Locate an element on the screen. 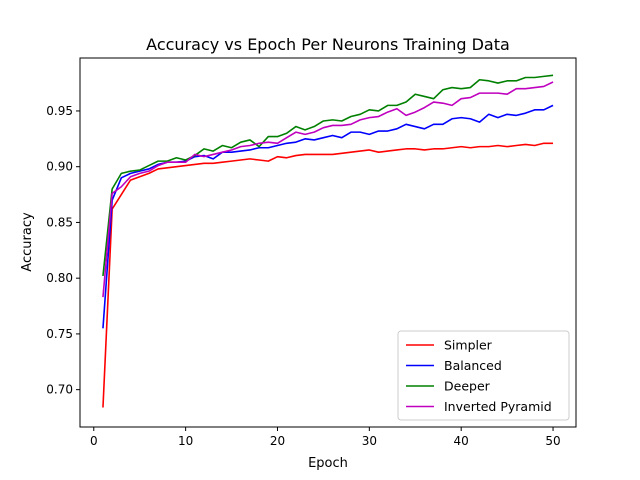 This screenshot has width=640, height=480. y-tick-label: 0.70 is located at coordinates (59, 390).